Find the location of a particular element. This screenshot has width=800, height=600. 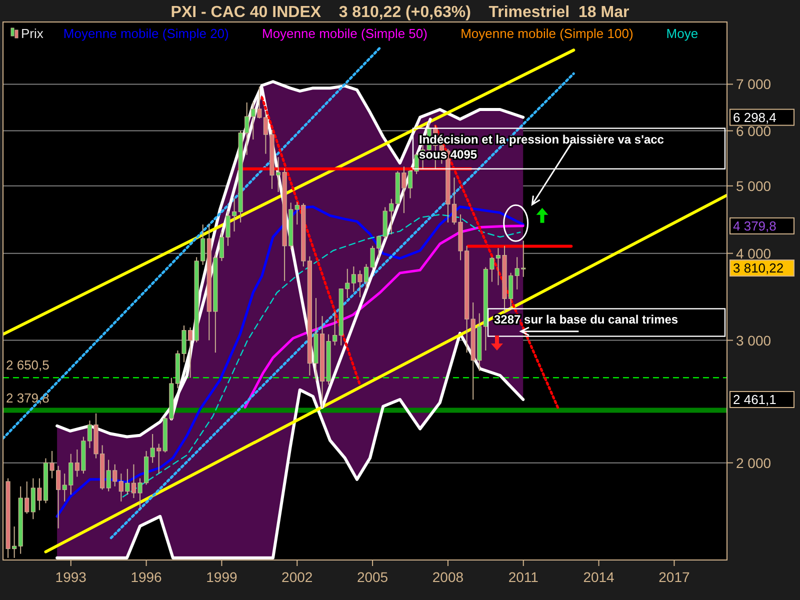

x-tick-label: 2011 is located at coordinates (523, 577).